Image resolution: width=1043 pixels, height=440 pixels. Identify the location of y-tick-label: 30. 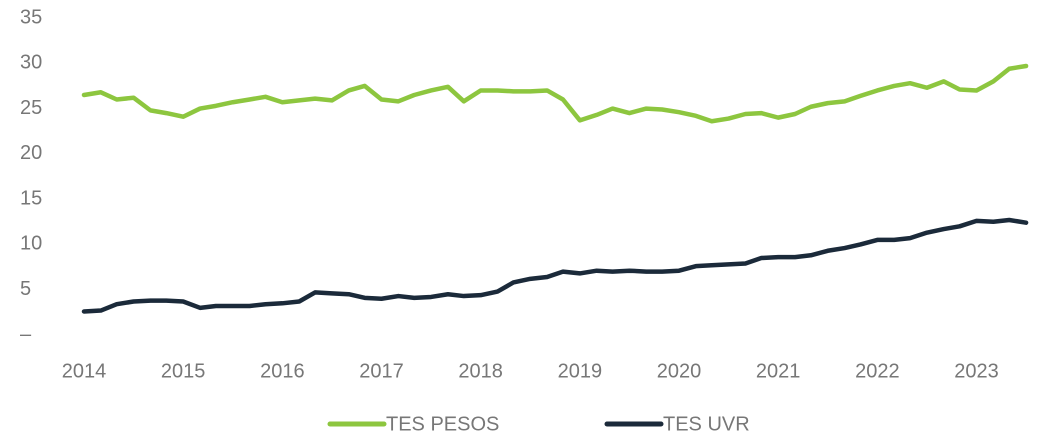
(31, 63).